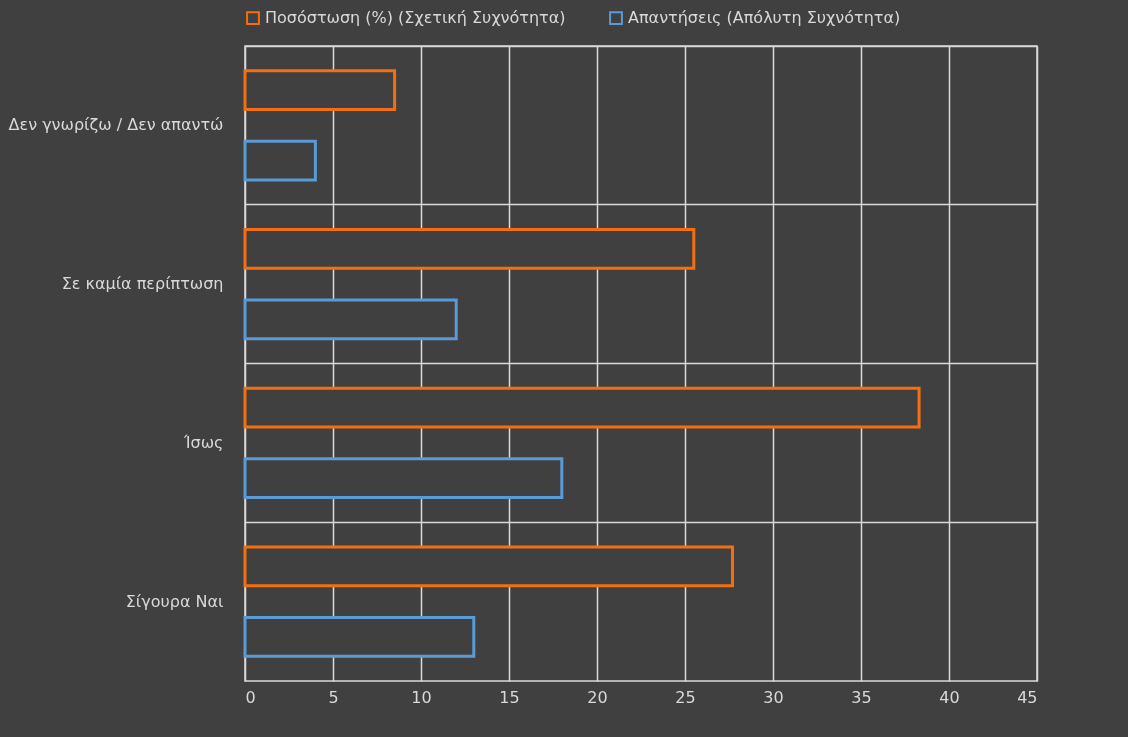  What do you see at coordinates (250, 697) in the screenshot?
I see `x-tick-label: 0` at bounding box center [250, 697].